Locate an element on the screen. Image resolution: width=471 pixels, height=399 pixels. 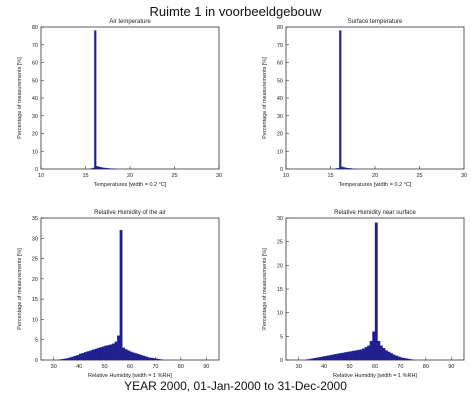
y-tick-label: 80 is located at coordinates (35, 28).